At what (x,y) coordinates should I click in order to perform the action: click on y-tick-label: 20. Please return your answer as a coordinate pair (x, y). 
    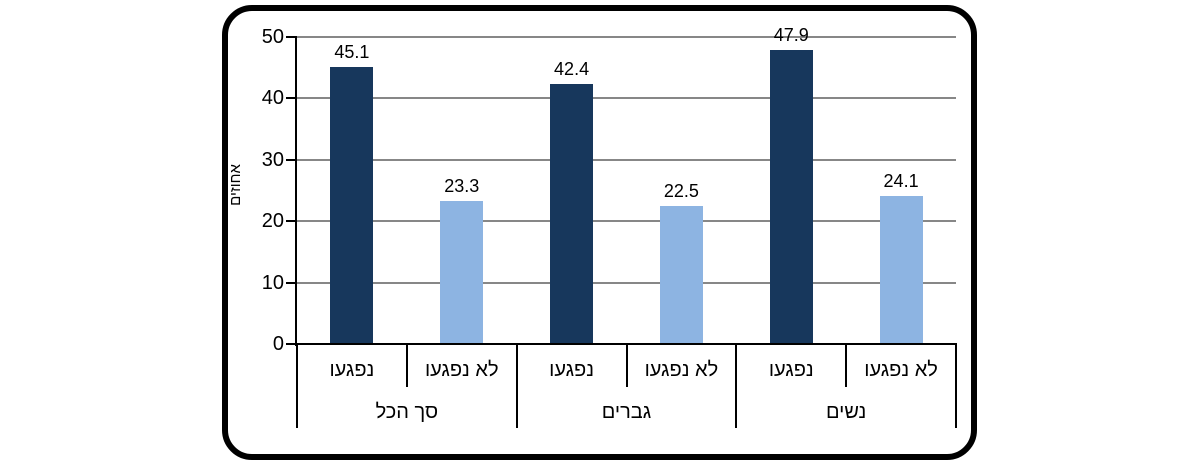
    Looking at the image, I should click on (272, 221).